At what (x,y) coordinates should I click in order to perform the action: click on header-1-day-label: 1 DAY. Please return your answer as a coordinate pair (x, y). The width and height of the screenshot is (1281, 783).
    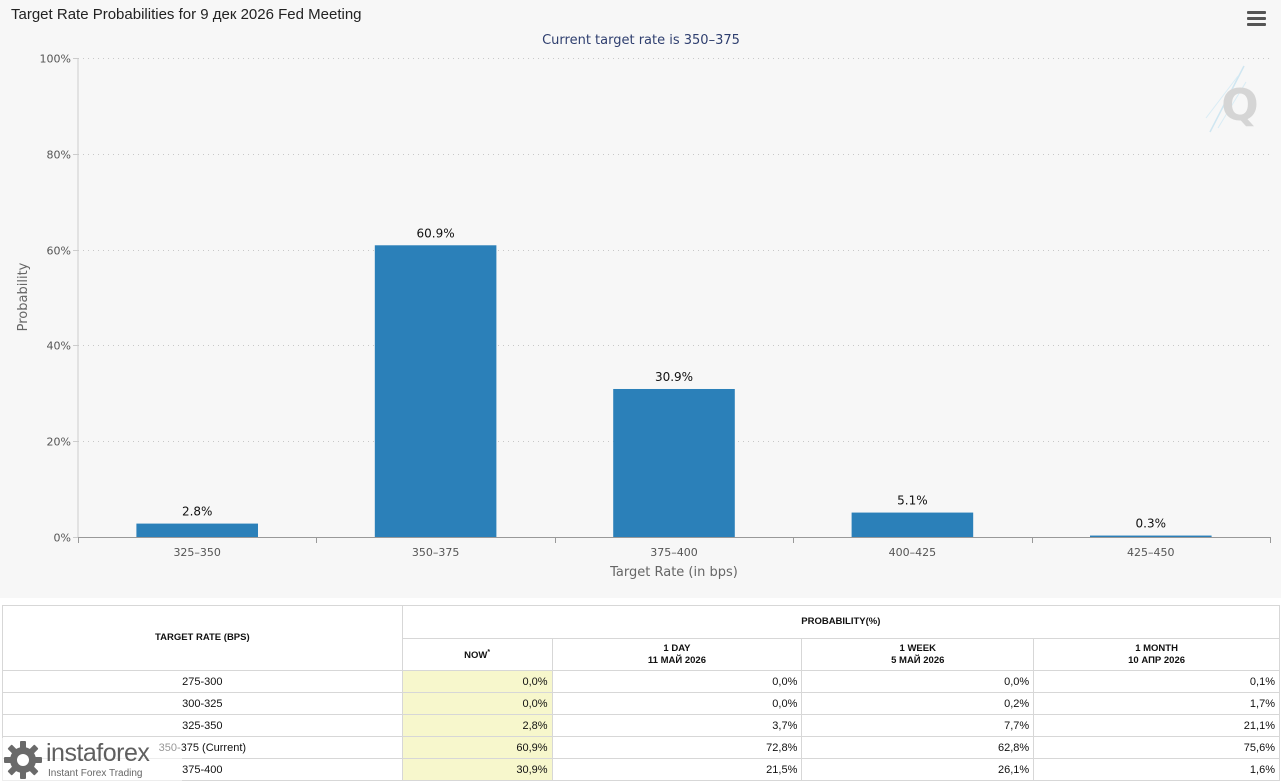
    Looking at the image, I should click on (677, 648).